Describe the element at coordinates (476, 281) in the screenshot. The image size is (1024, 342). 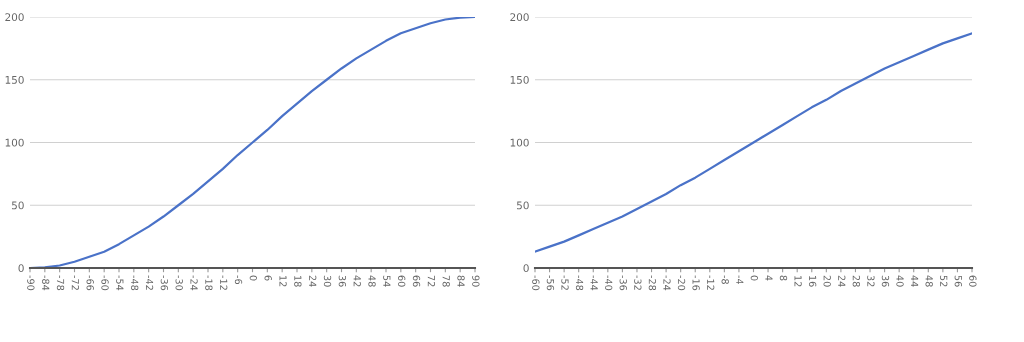
I see `x-tick-label: 90` at that location.